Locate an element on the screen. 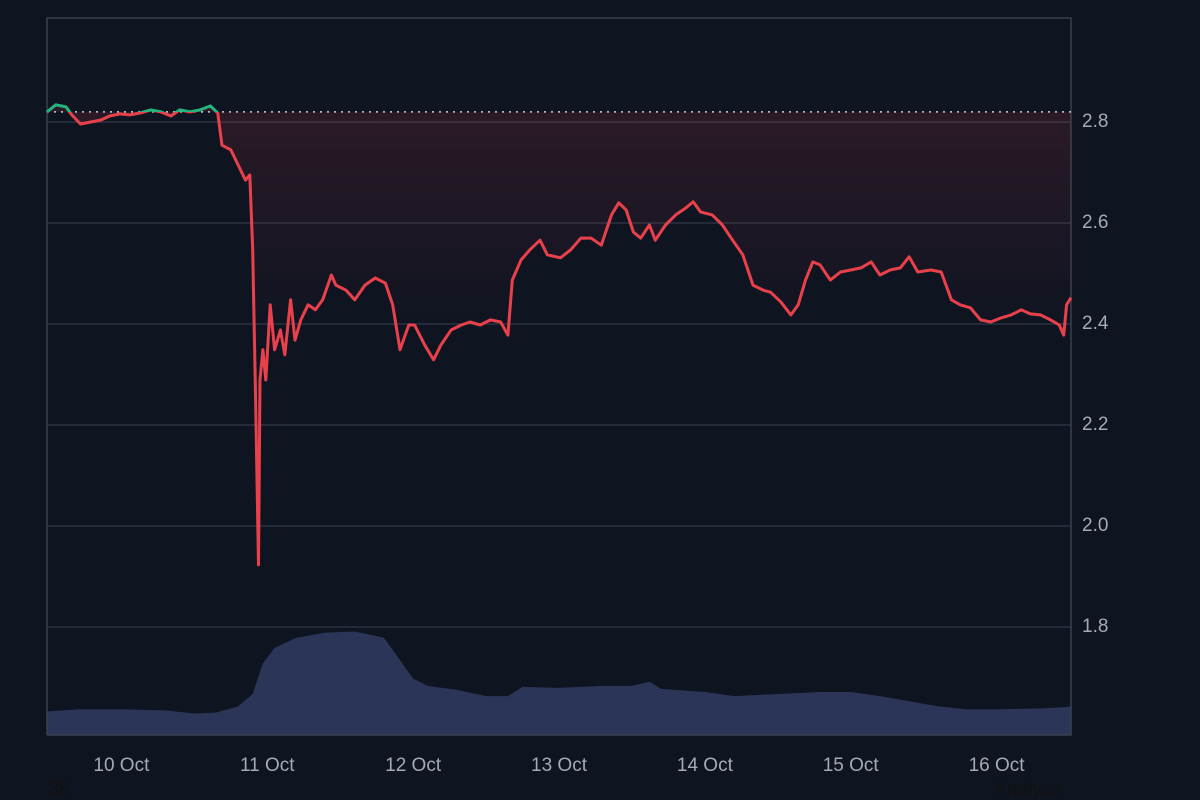 This screenshot has height=800, width=1200. footer-left: 38 is located at coordinates (58, 789).